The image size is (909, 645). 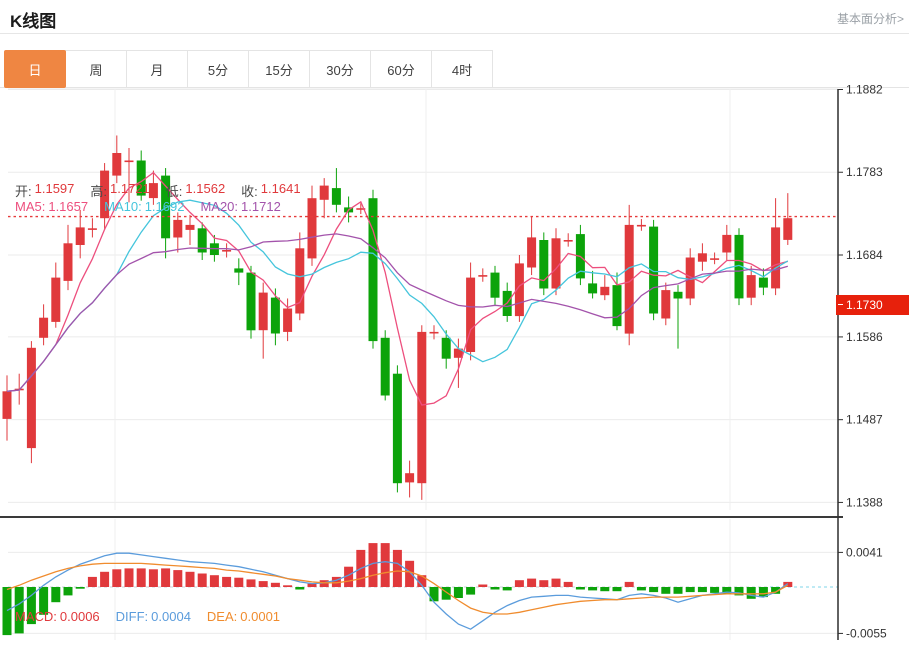 I want to click on macd-axis-labels: 0.0041 -0.0055, so click(x=862, y=592).